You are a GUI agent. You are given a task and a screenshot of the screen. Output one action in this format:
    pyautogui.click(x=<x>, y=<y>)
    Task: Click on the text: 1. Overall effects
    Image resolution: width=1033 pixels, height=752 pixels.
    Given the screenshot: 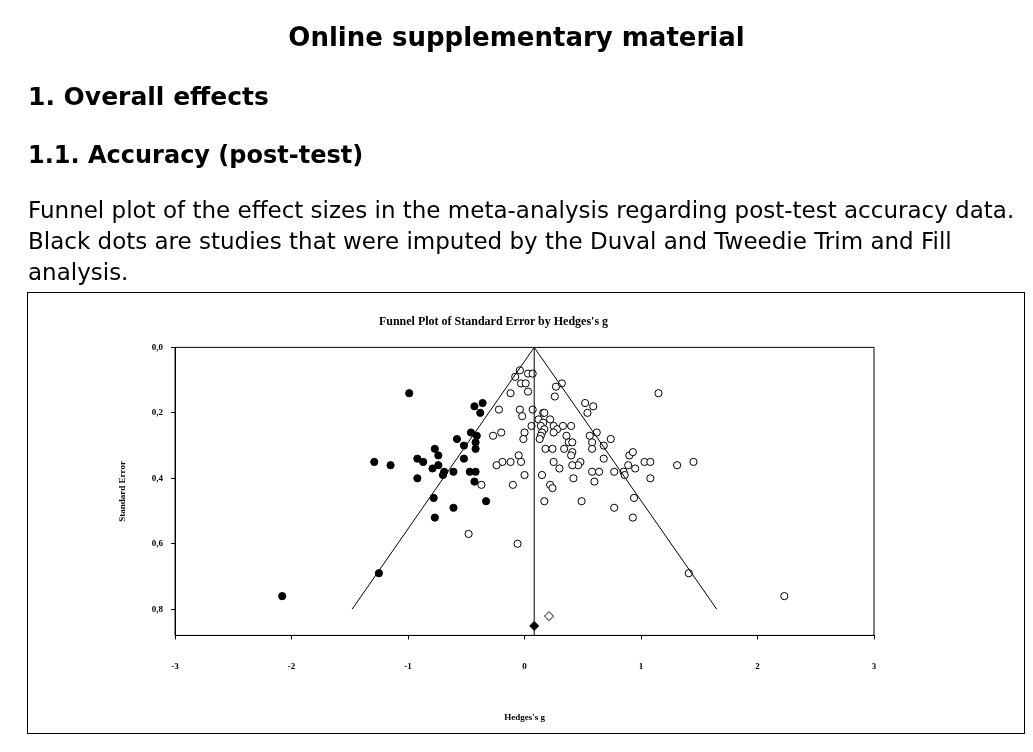 What is the action you would take?
    pyautogui.click(x=149, y=96)
    